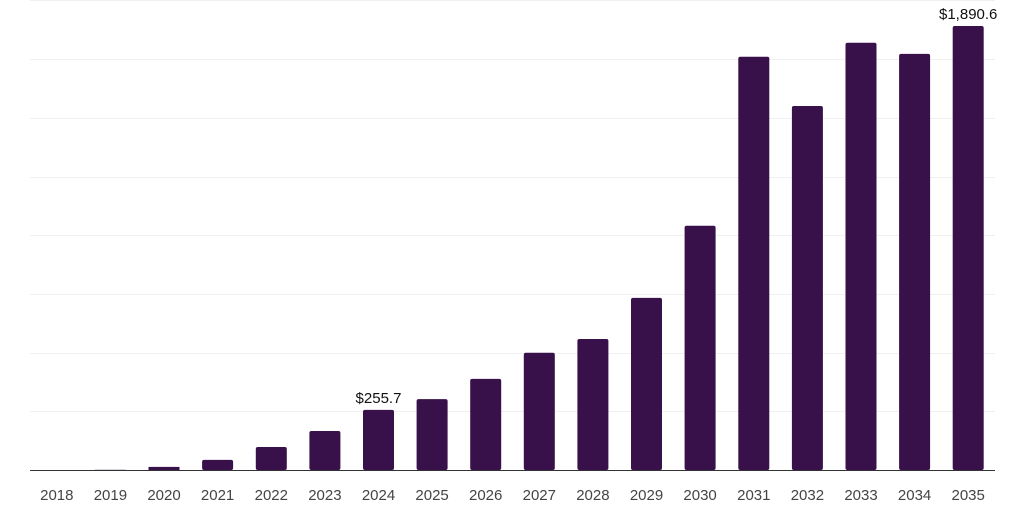 This screenshot has height=512, width=1024. I want to click on x-tick-label: 2025, so click(431, 495).